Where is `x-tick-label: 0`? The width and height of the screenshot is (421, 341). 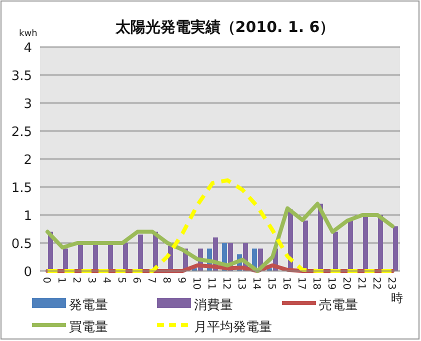
x-tick-label: 0 is located at coordinates (46, 280).